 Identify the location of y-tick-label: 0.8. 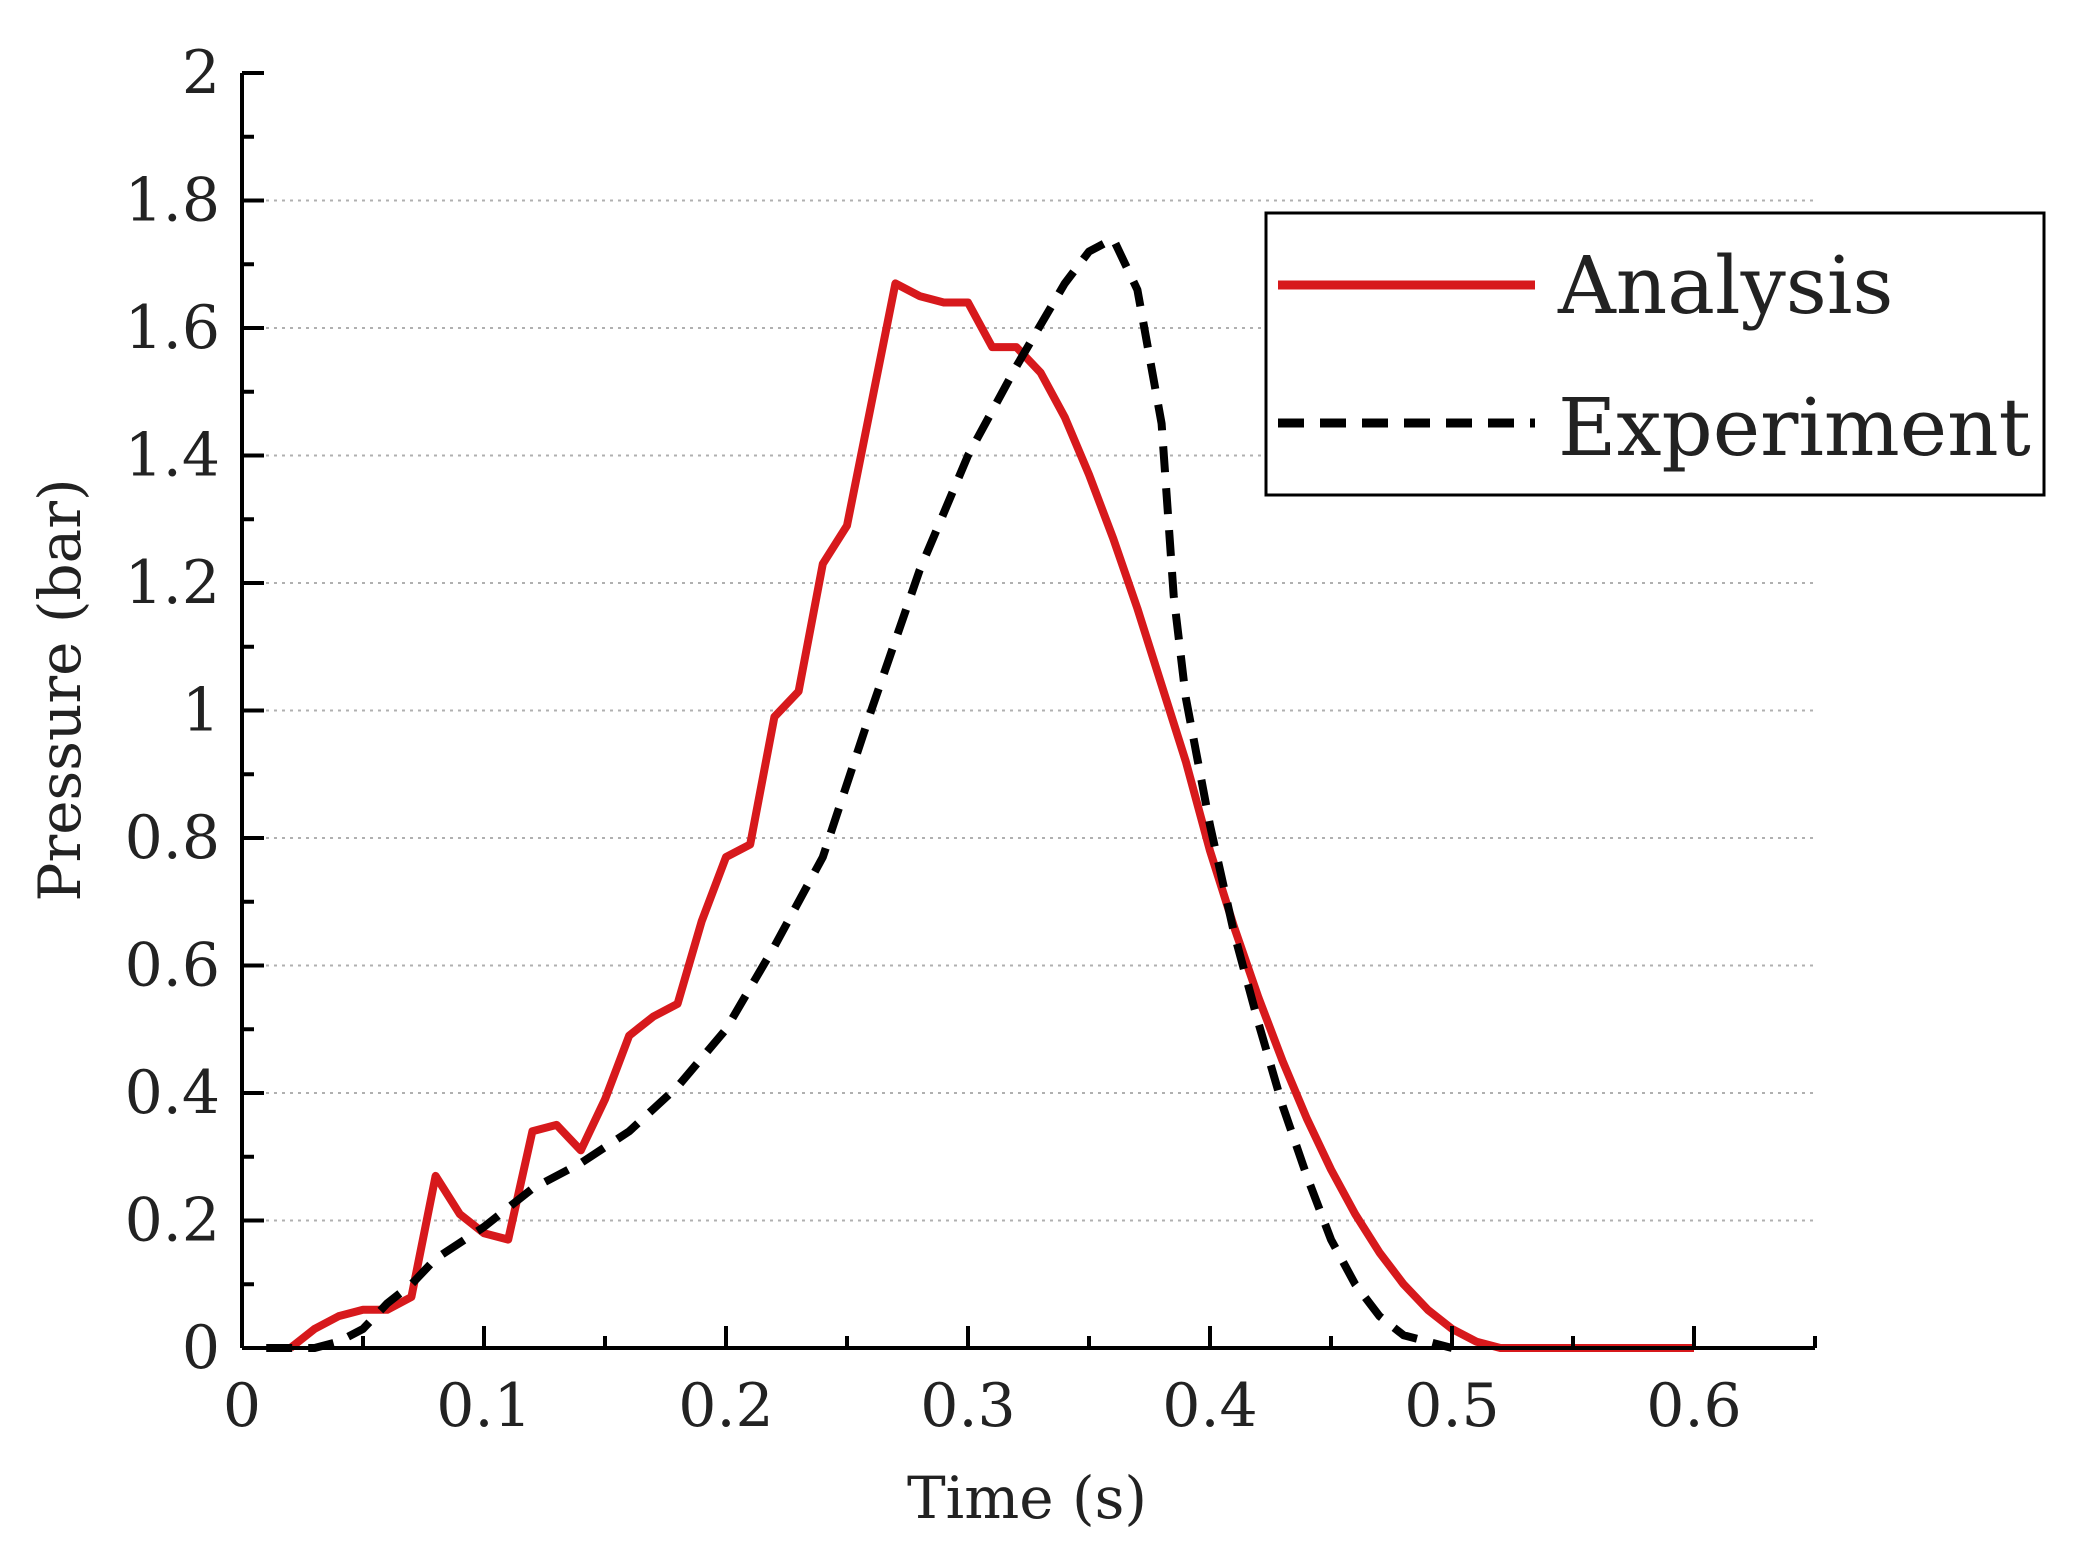
(172, 838).